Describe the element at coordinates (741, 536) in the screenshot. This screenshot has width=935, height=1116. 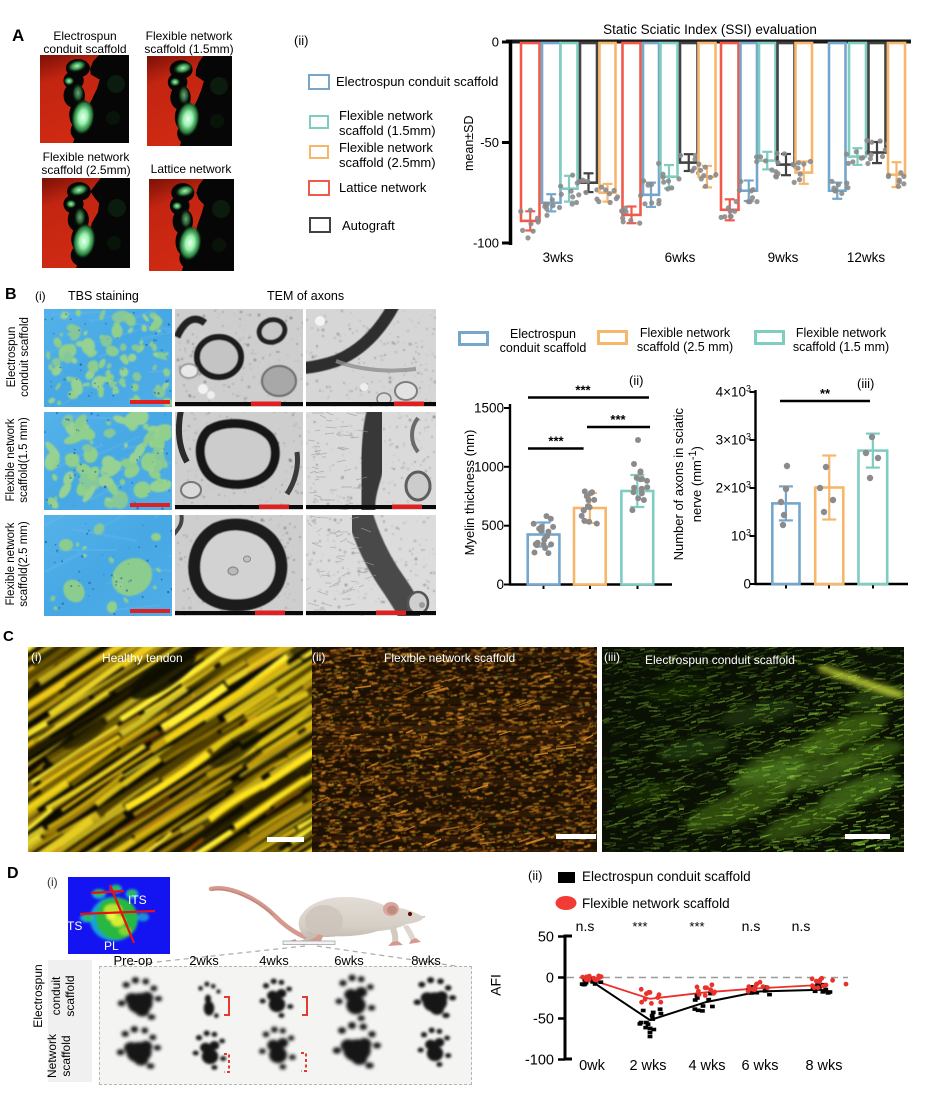
I see `svg-text: 103` at that location.